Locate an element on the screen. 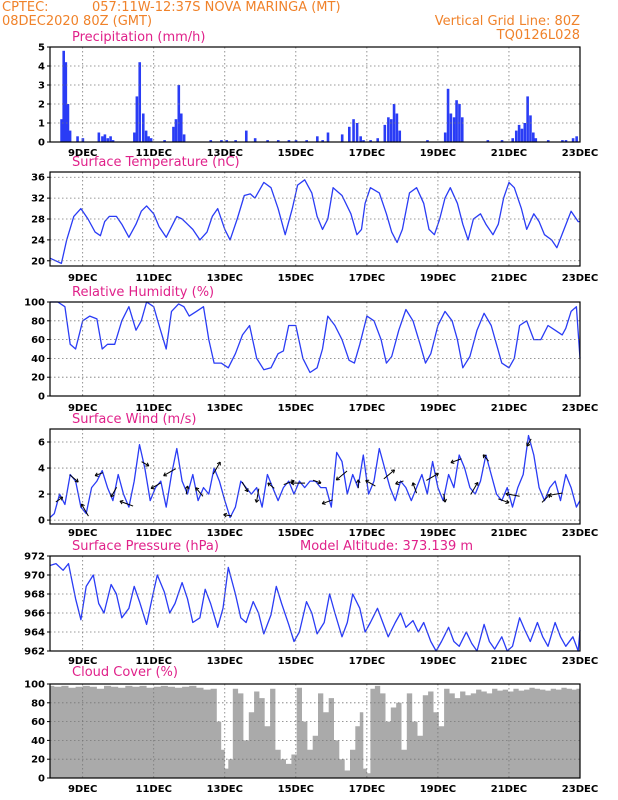 This screenshot has height=800, width=618. y-tick-label: 3 is located at coordinates (41, 86).